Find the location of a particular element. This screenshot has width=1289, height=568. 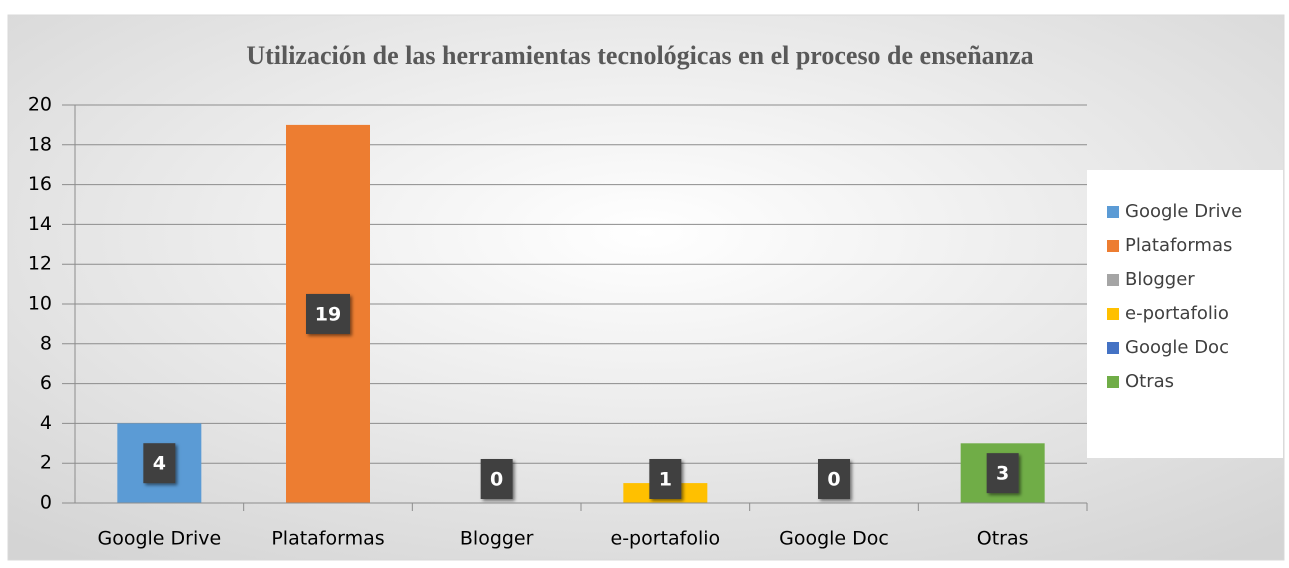

y-tick-label: 12 is located at coordinates (40, 264).